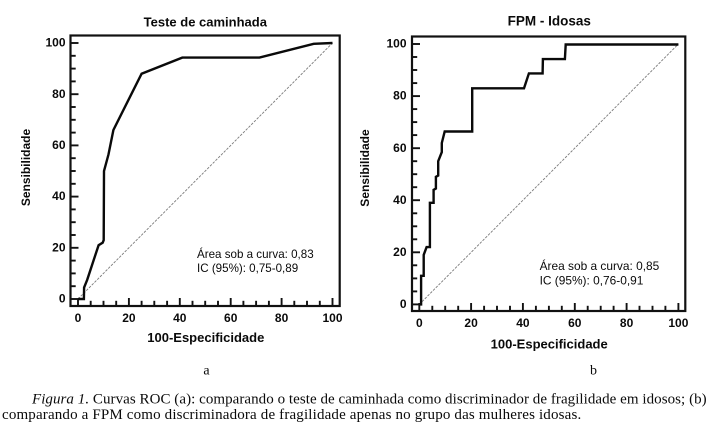  What do you see at coordinates (206, 21) in the screenshot?
I see `svg-text: Teste de caminhada` at bounding box center [206, 21].